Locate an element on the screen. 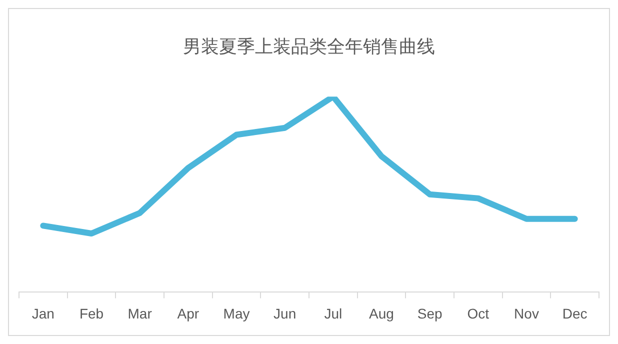 This screenshot has width=618, height=344. x-tick-label: Aug is located at coordinates (381, 313).